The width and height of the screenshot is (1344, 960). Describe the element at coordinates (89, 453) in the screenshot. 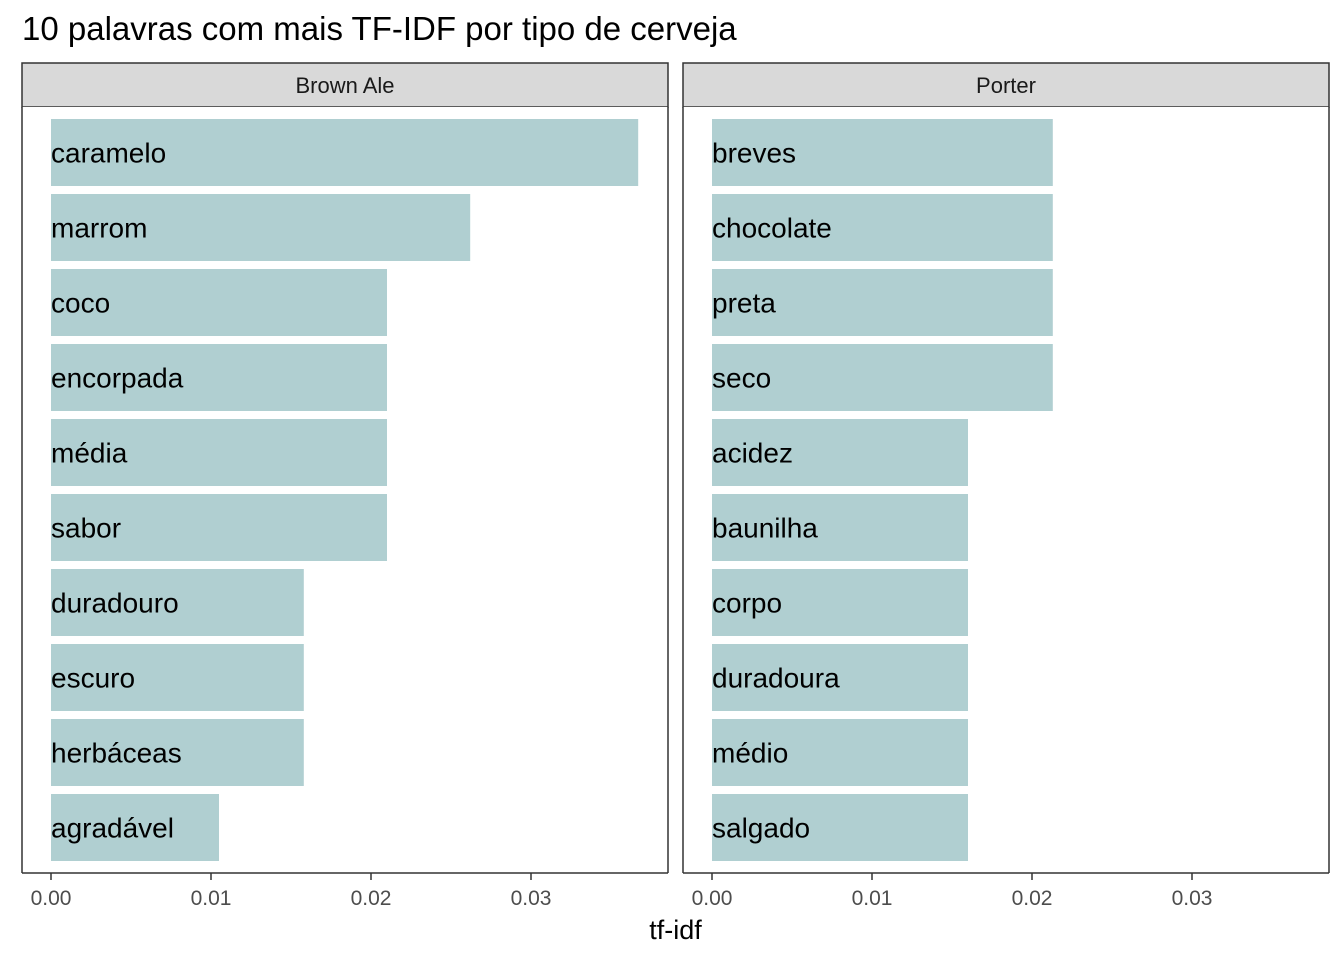

I see `bar-label-brown-ale: média` at that location.